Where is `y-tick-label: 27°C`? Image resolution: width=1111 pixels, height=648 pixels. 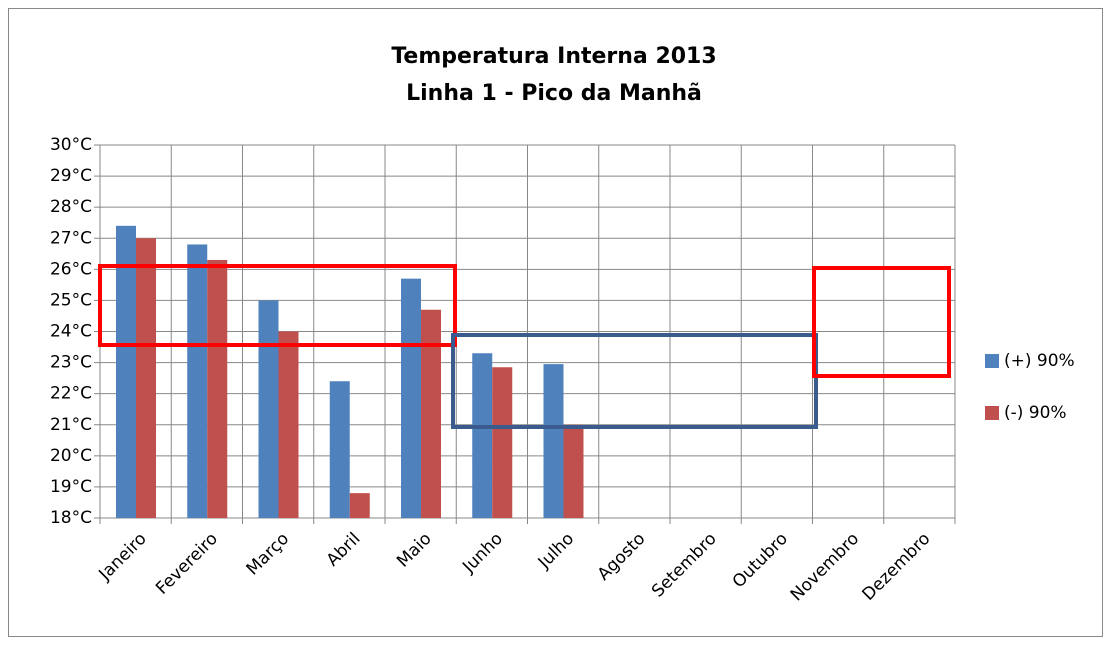 y-tick-label: 27°C is located at coordinates (71, 238).